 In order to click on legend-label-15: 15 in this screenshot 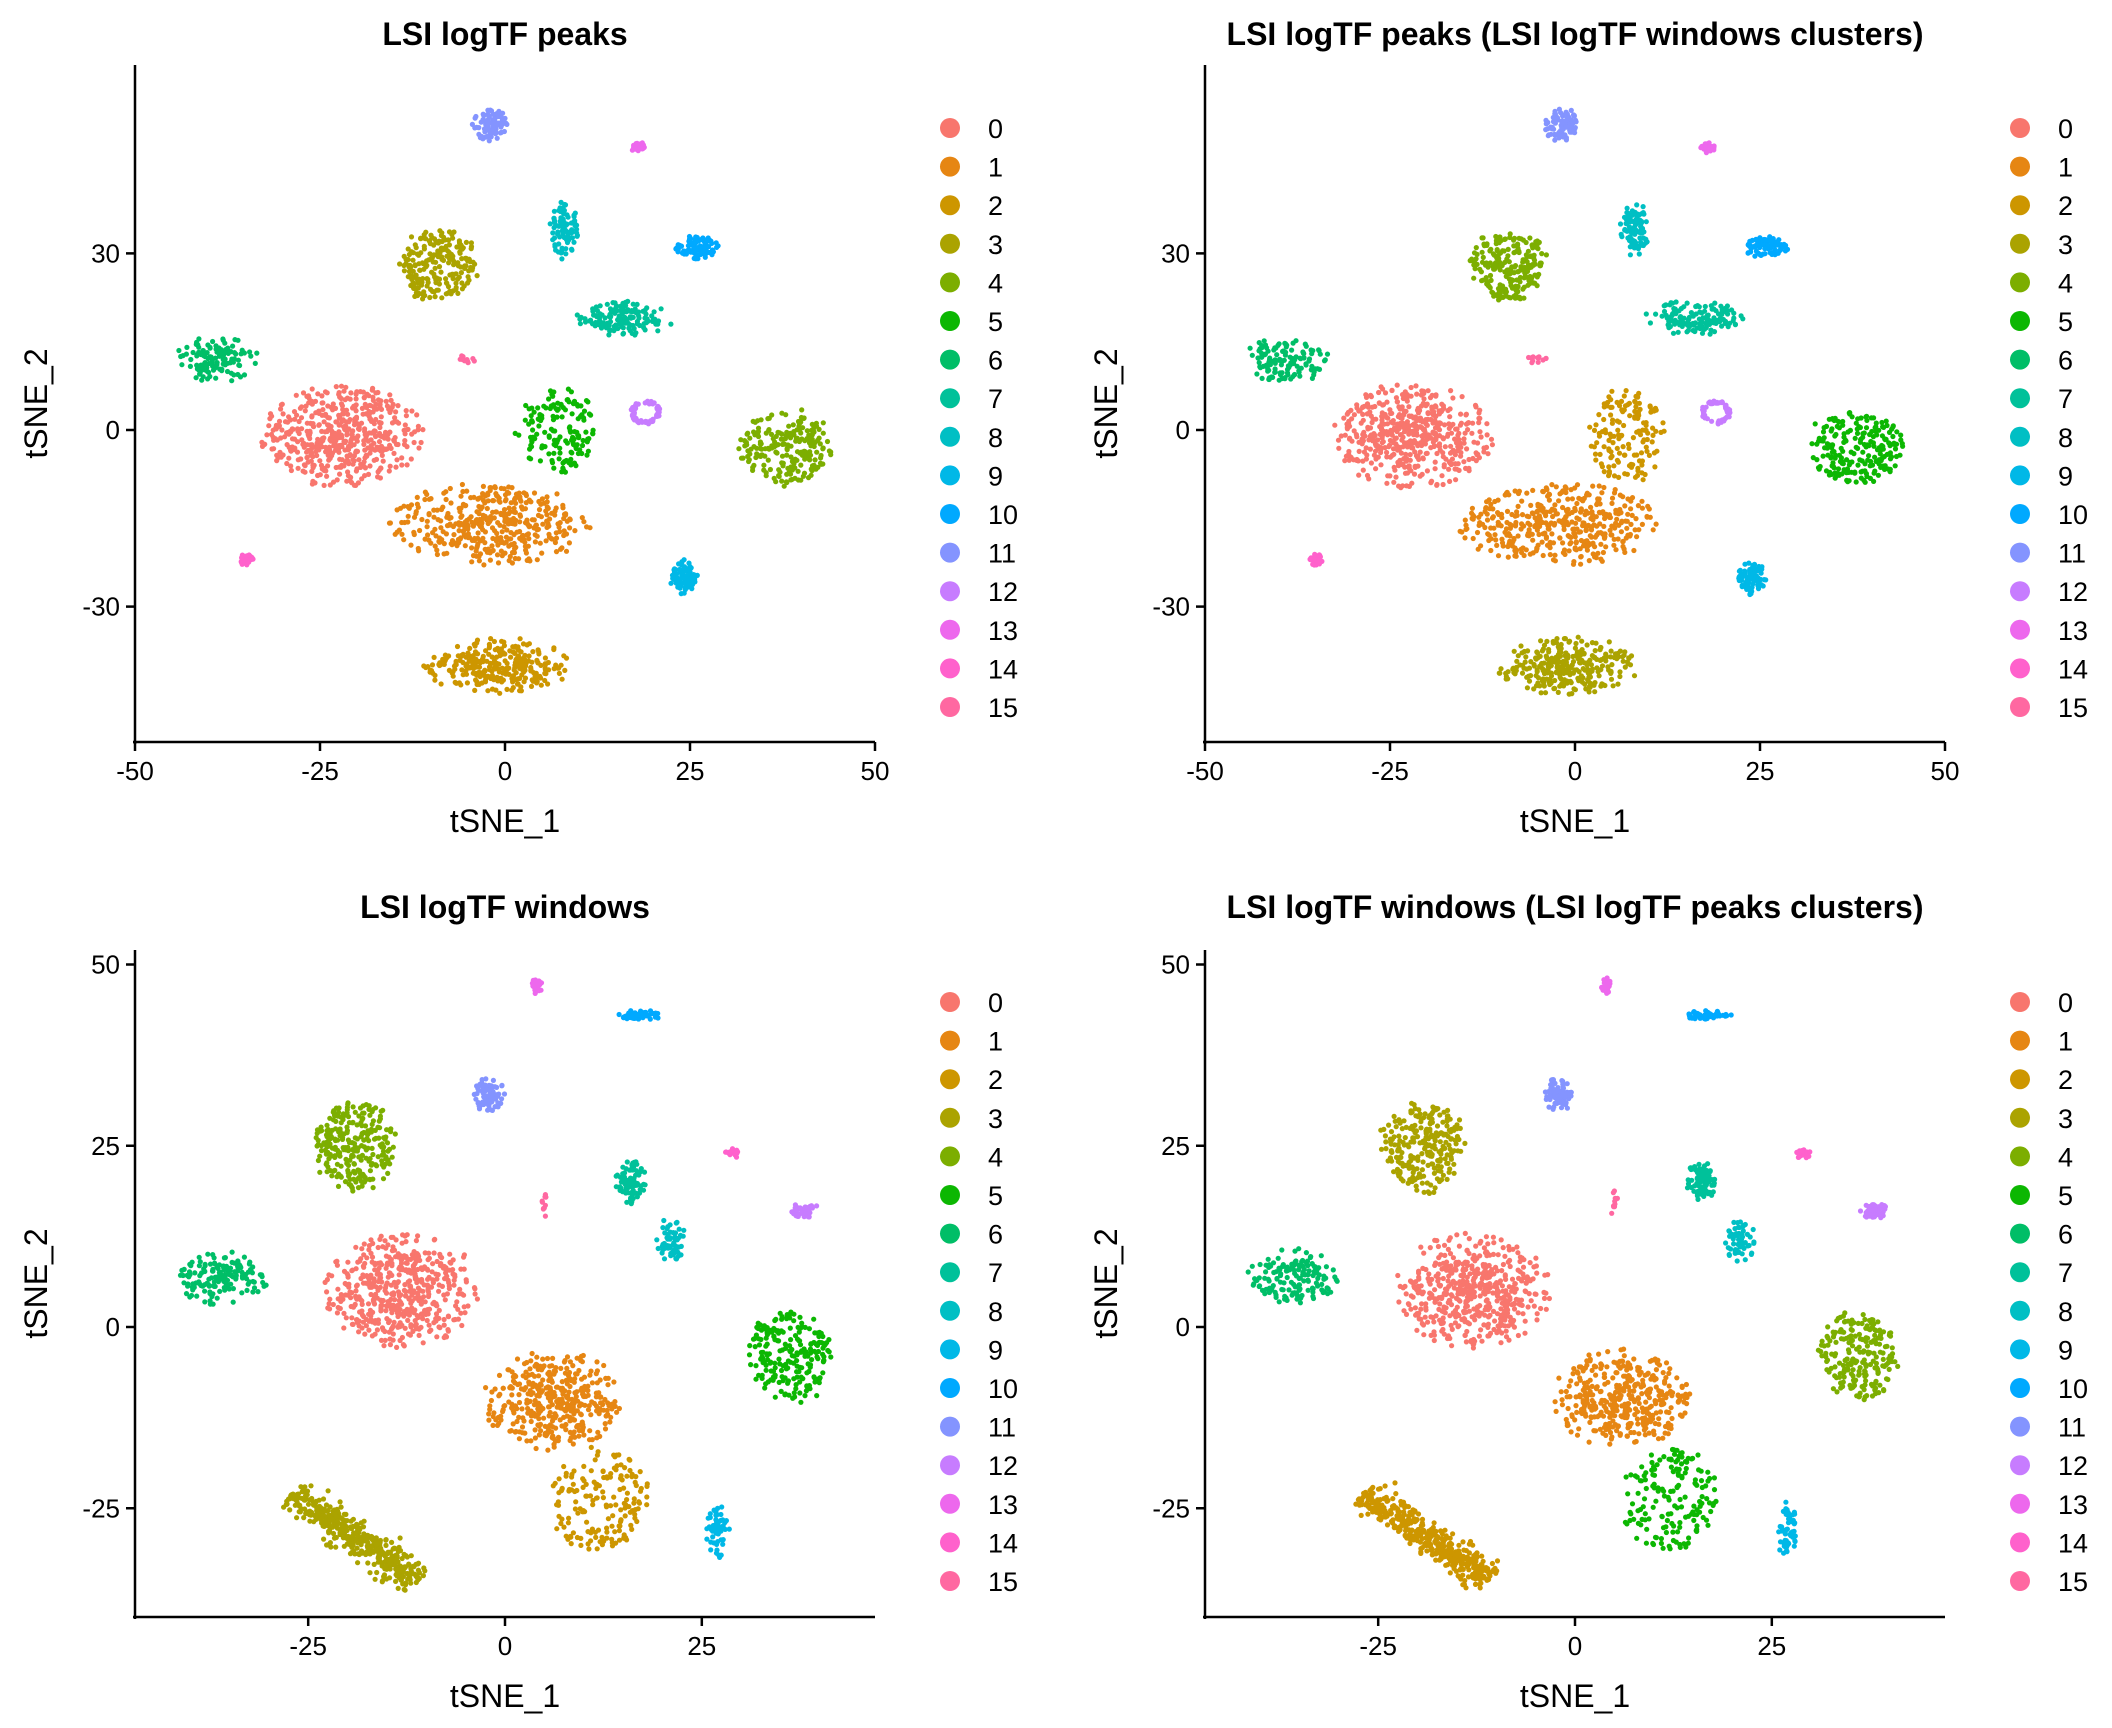, I will do `click(1003, 708)`.